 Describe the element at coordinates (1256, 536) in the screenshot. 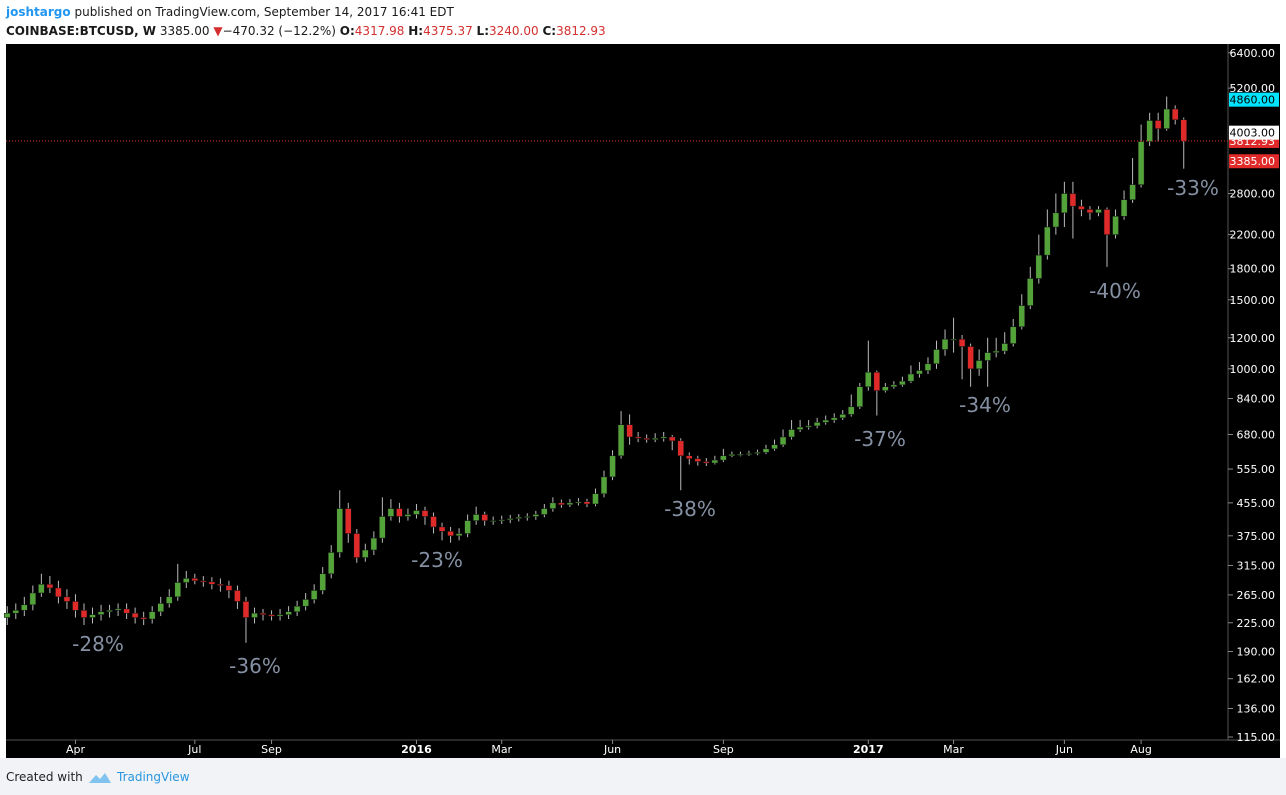

I see `y-tick-label: 375.00` at that location.